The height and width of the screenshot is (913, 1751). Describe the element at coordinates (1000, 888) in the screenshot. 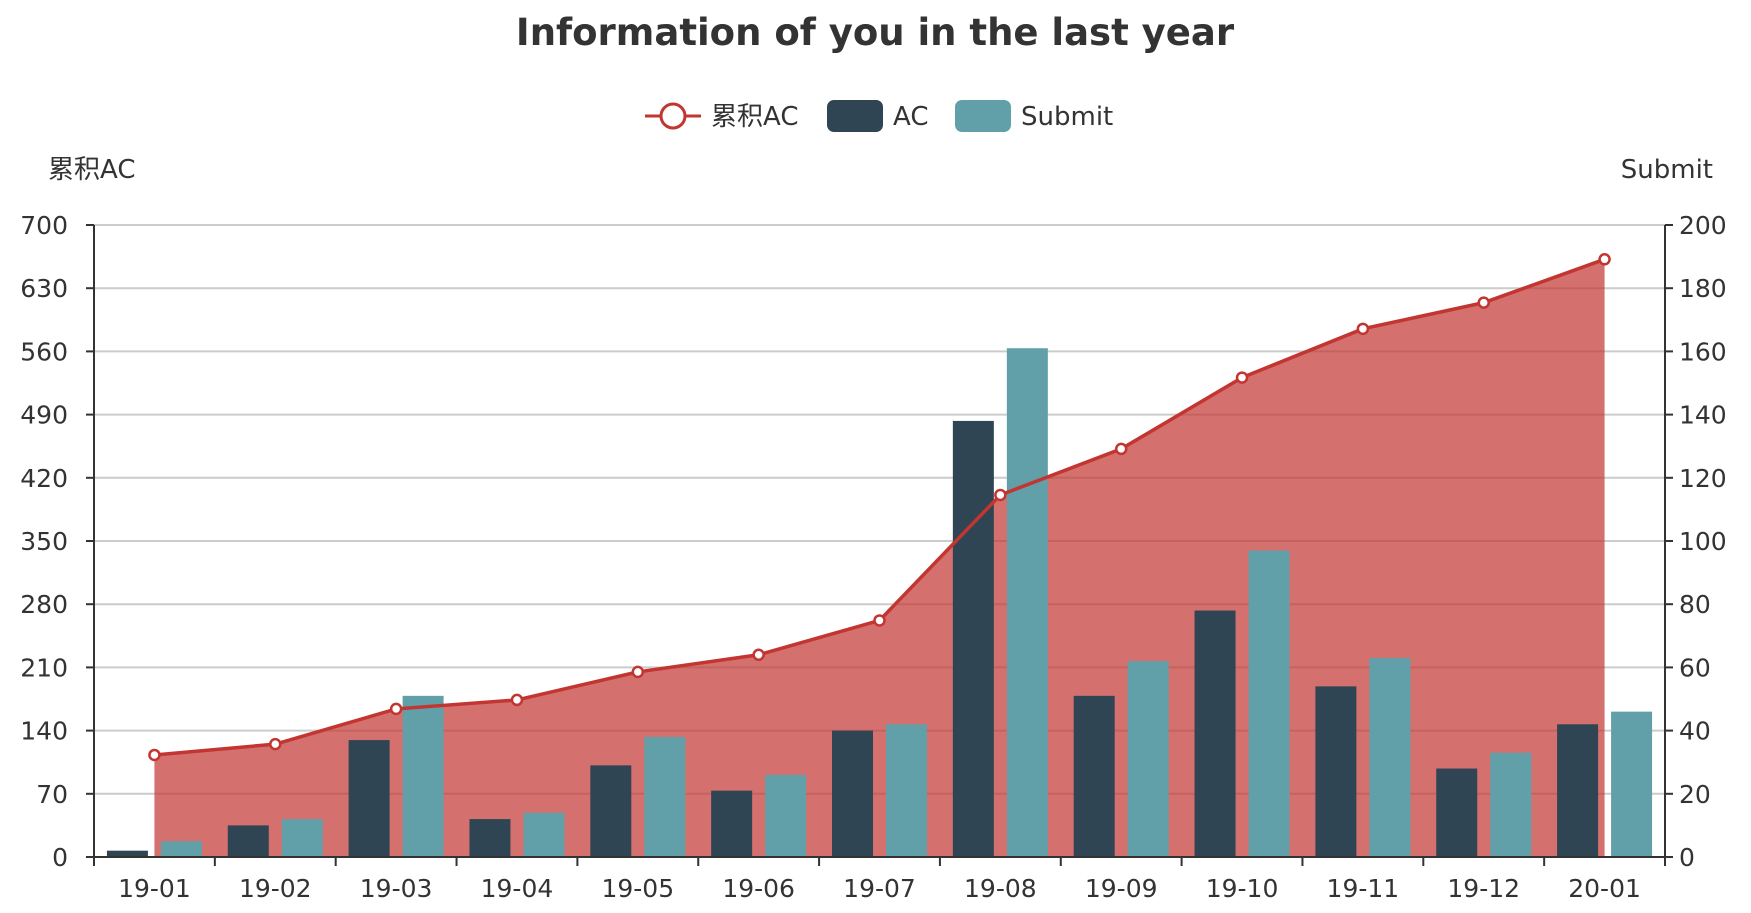

I see `x-tick-label: 19-08` at that location.